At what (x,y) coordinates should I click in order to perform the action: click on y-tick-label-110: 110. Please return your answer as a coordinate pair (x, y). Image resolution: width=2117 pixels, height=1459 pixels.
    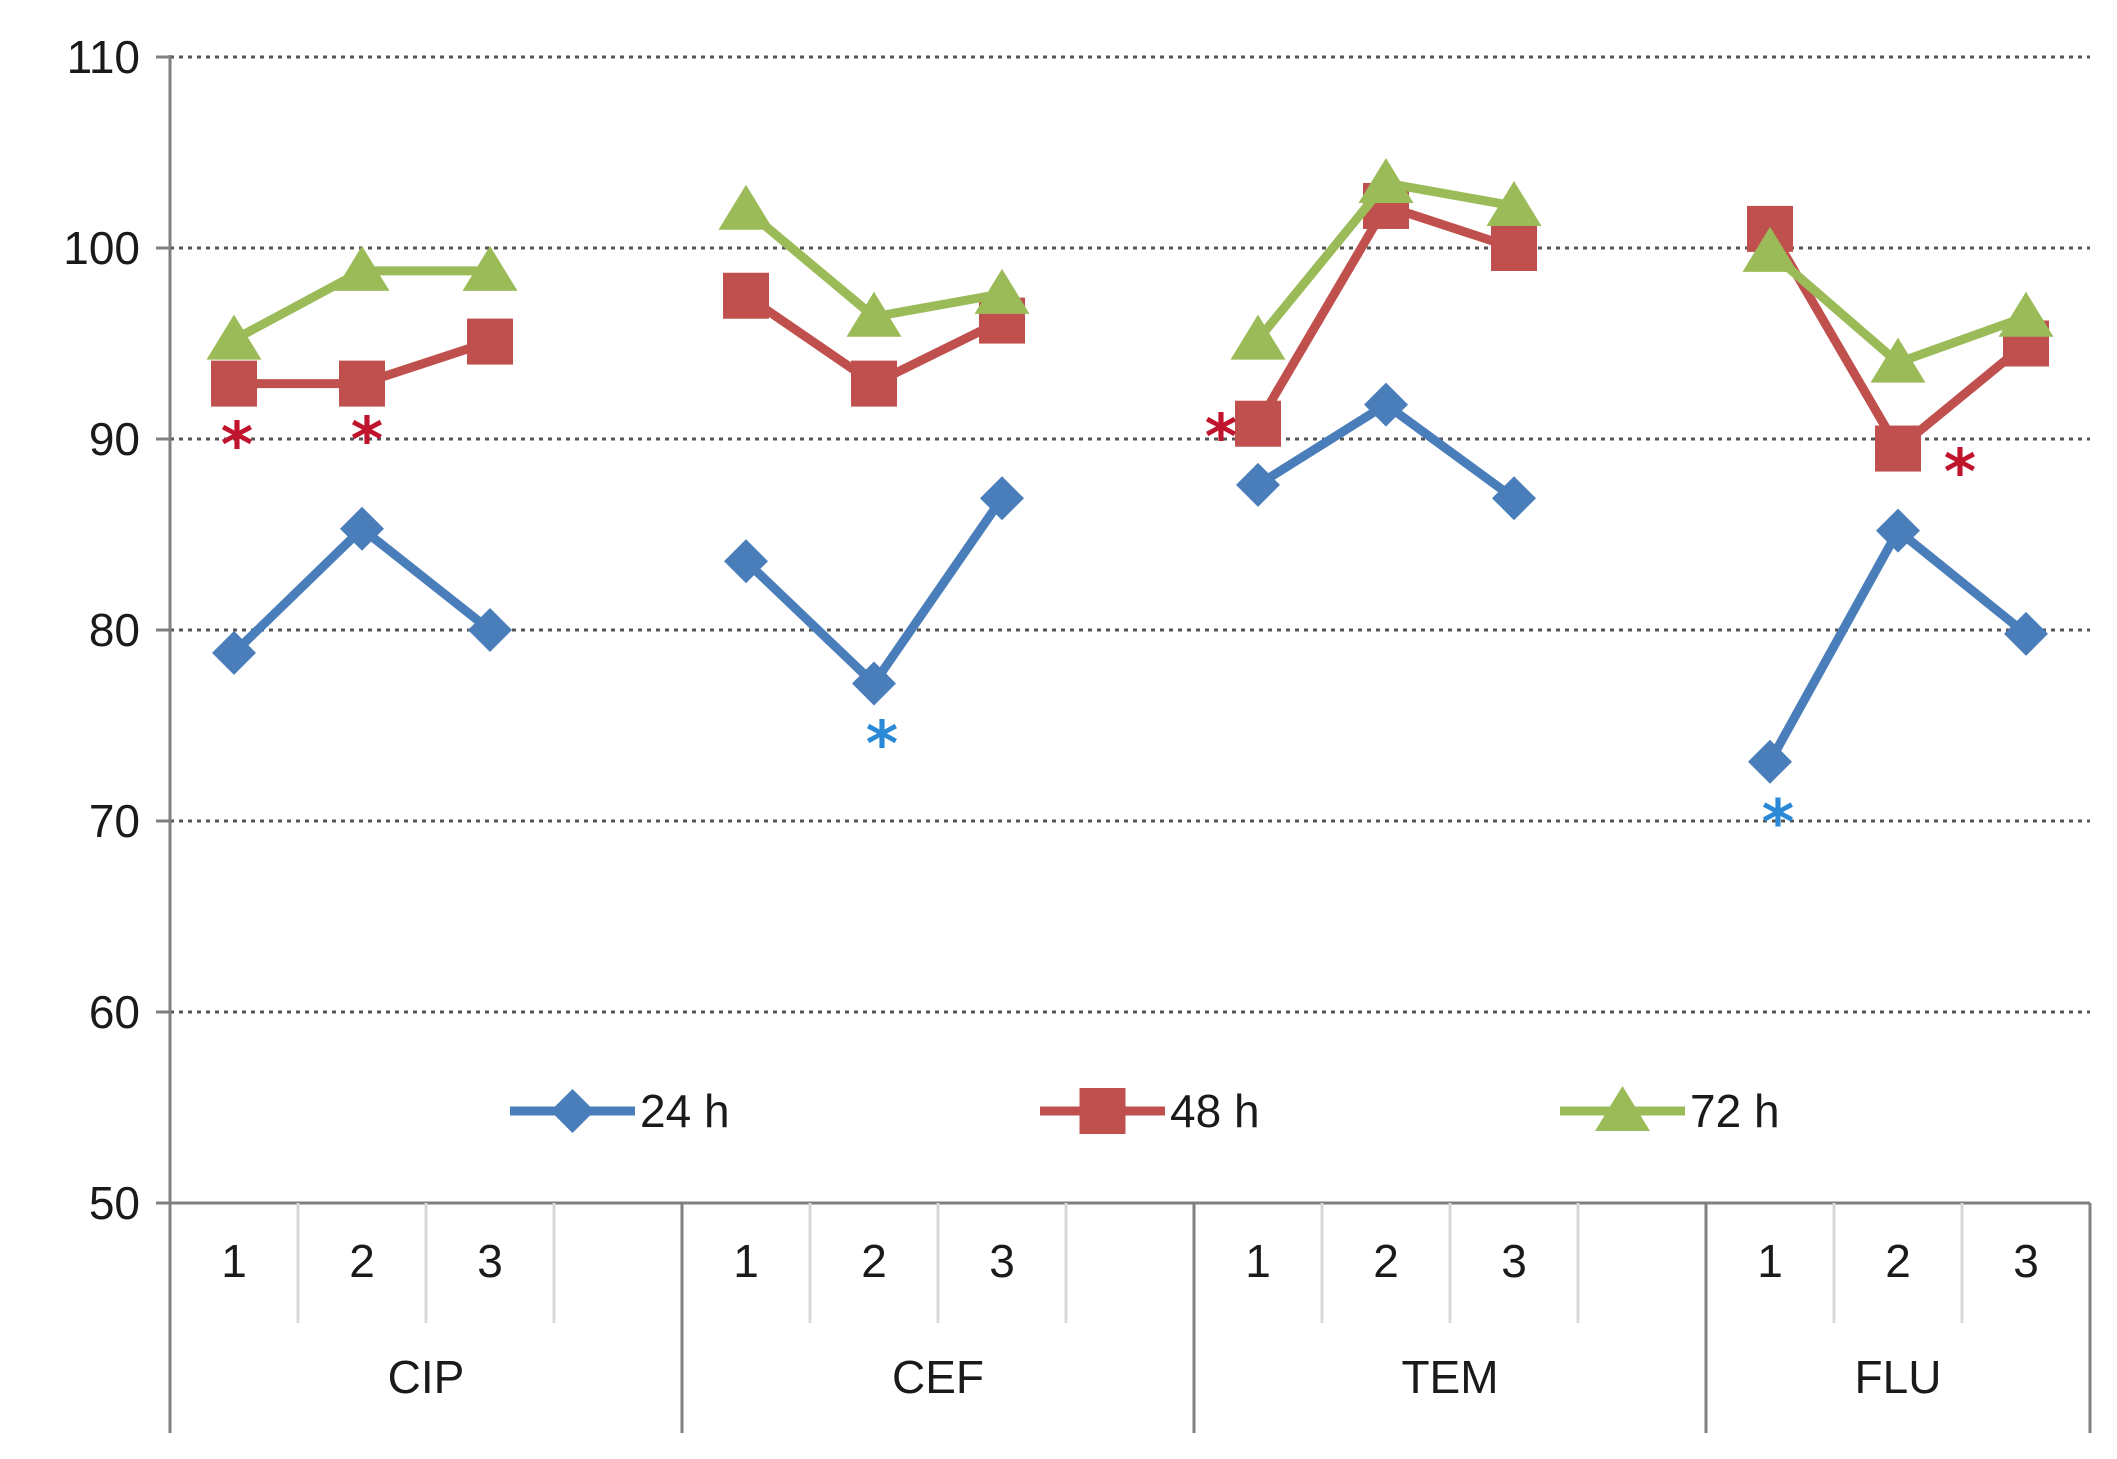
    Looking at the image, I should click on (103, 57).